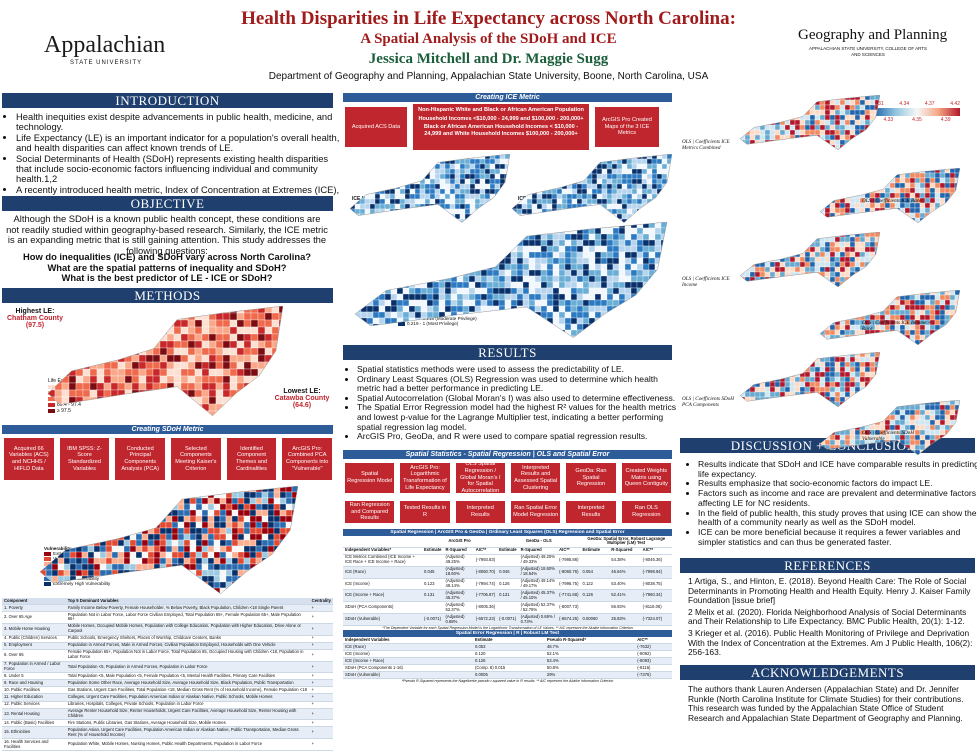  What do you see at coordinates (594, 560) in the screenshot?
I see `cell` at bounding box center [594, 560].